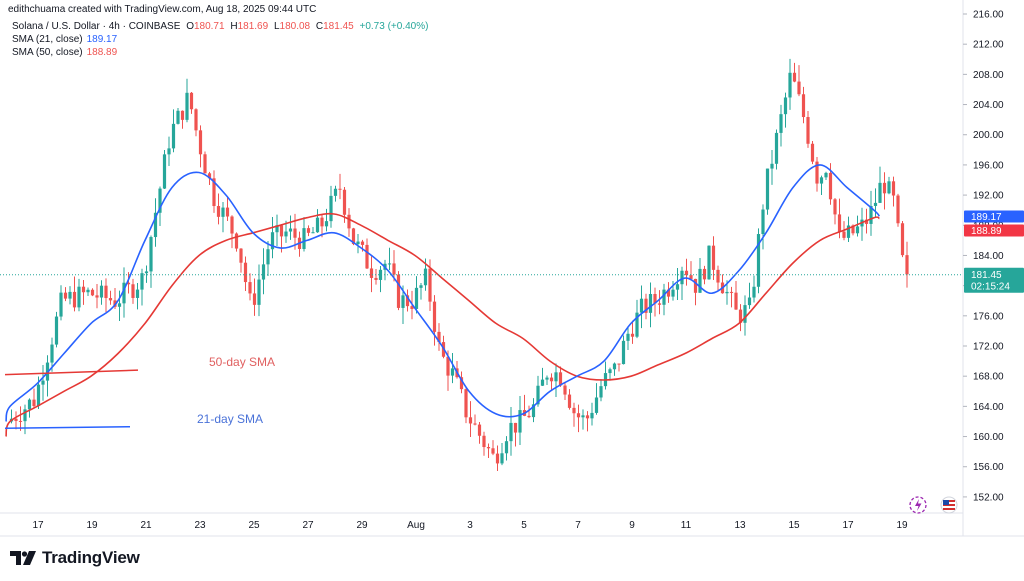  I want to click on replay-icon, so click(918, 505).